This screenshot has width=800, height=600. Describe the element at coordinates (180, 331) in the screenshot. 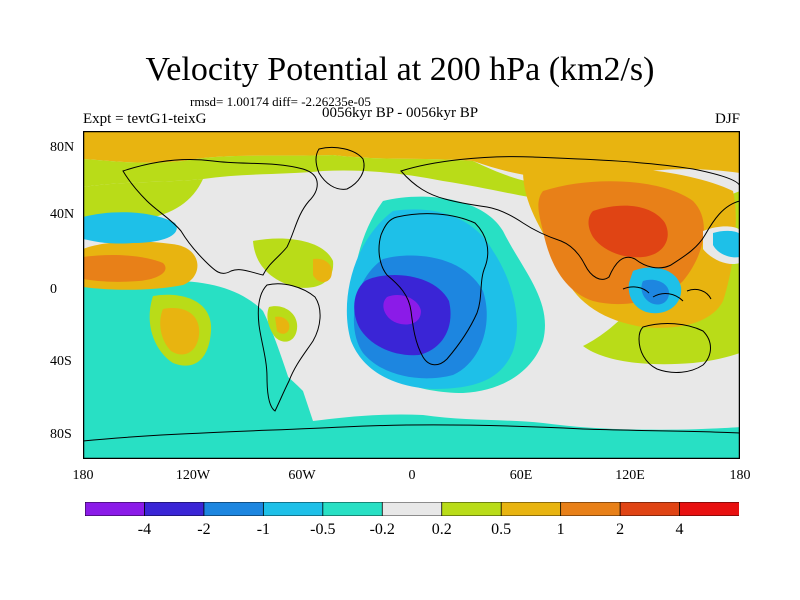

I see `contour-pos05-epac-blob` at that location.